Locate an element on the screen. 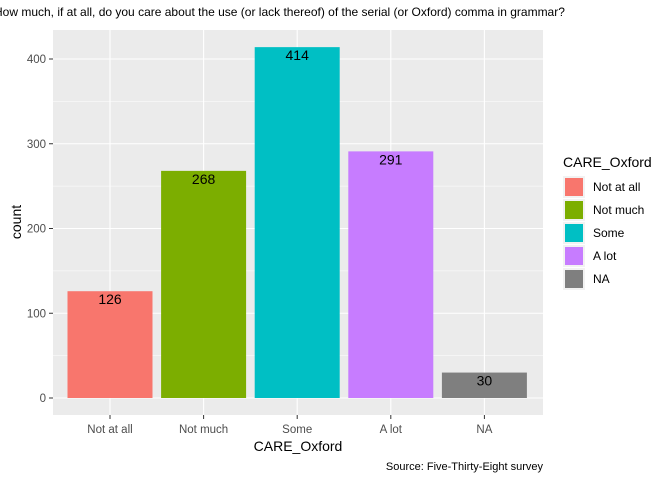  x-axis: Not at all Not much Some A lot NA is located at coordinates (290, 425).